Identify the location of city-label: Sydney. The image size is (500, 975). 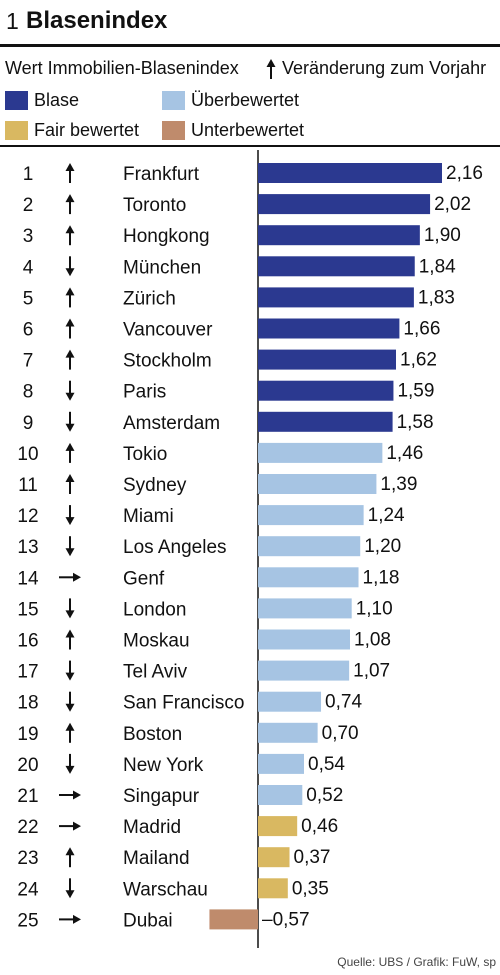
(155, 485).